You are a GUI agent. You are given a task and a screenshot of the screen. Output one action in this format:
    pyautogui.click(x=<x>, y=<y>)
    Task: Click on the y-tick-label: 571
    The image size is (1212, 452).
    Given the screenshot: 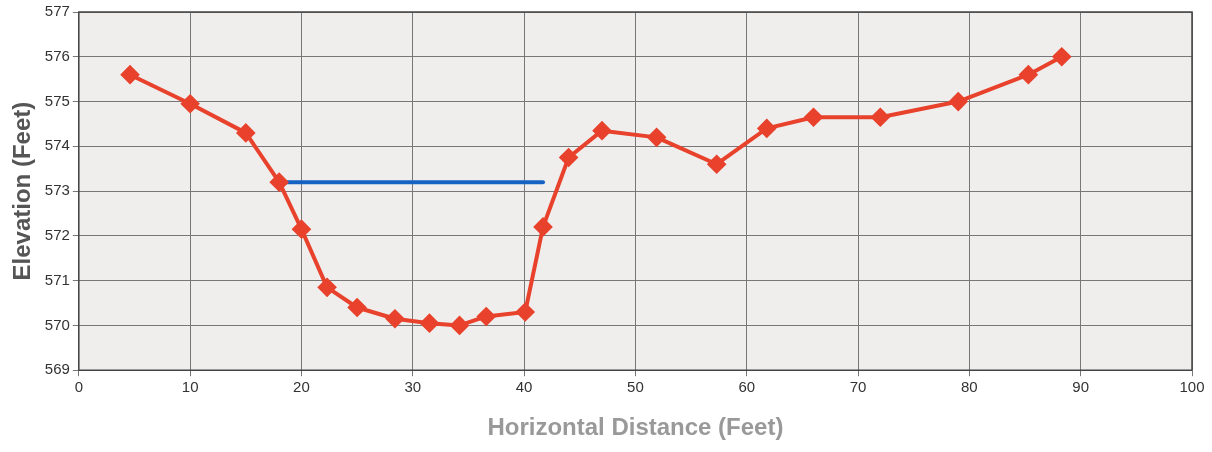 What is the action you would take?
    pyautogui.click(x=57, y=279)
    